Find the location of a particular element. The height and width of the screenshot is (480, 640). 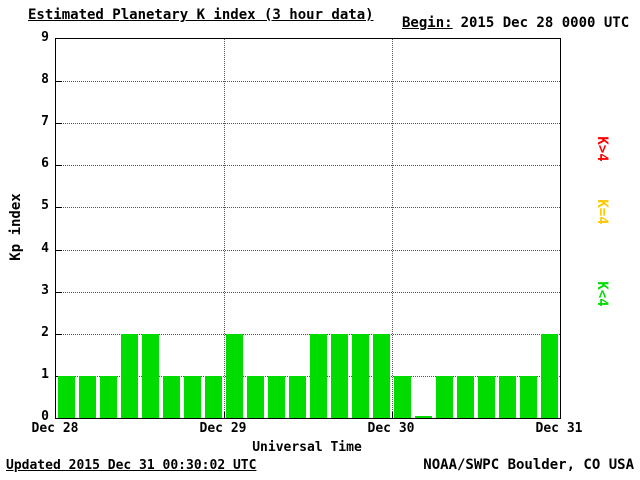

y-tick-label: 7 is located at coordinates (45, 121).